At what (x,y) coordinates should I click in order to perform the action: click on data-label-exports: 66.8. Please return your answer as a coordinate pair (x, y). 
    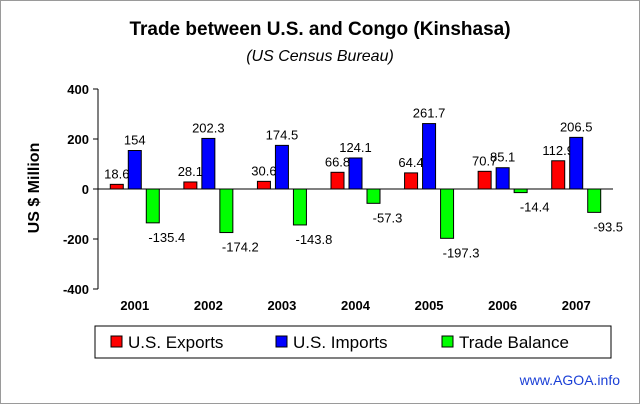
    Looking at the image, I should click on (337, 161).